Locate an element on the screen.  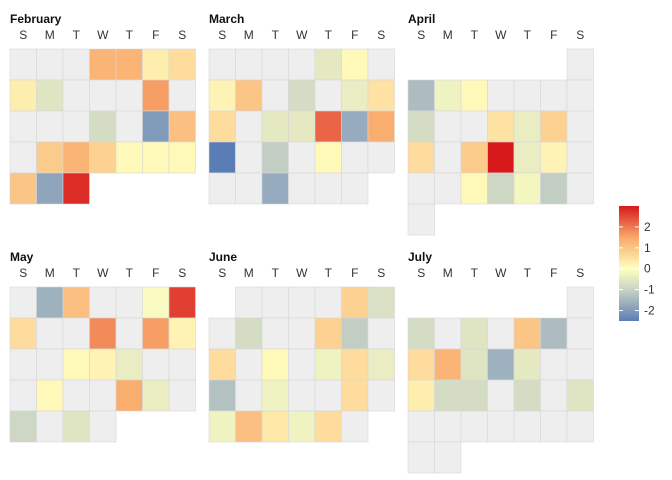
month-title: March is located at coordinates (226, 19).